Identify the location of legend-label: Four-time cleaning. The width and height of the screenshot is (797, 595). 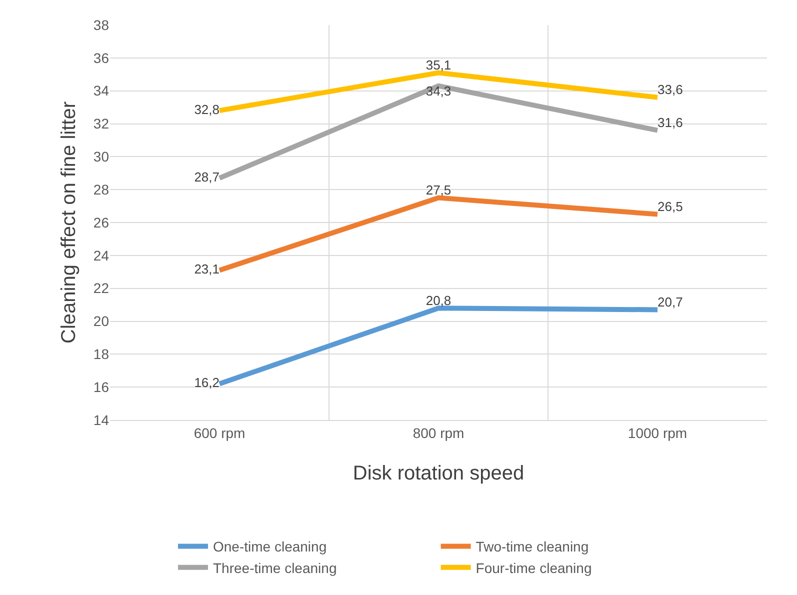
(534, 568).